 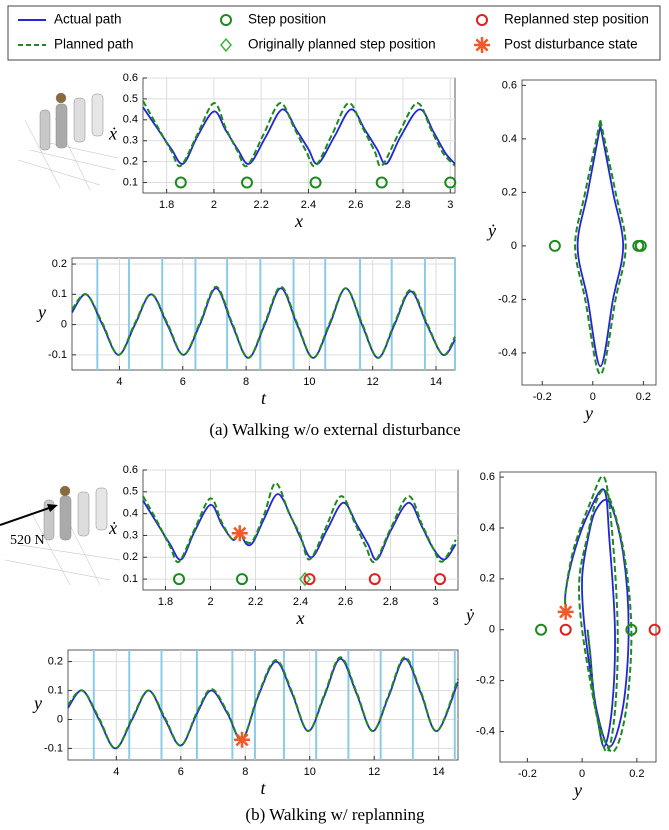 What do you see at coordinates (245, 772) in the screenshot?
I see `x-tick-label: 8` at bounding box center [245, 772].